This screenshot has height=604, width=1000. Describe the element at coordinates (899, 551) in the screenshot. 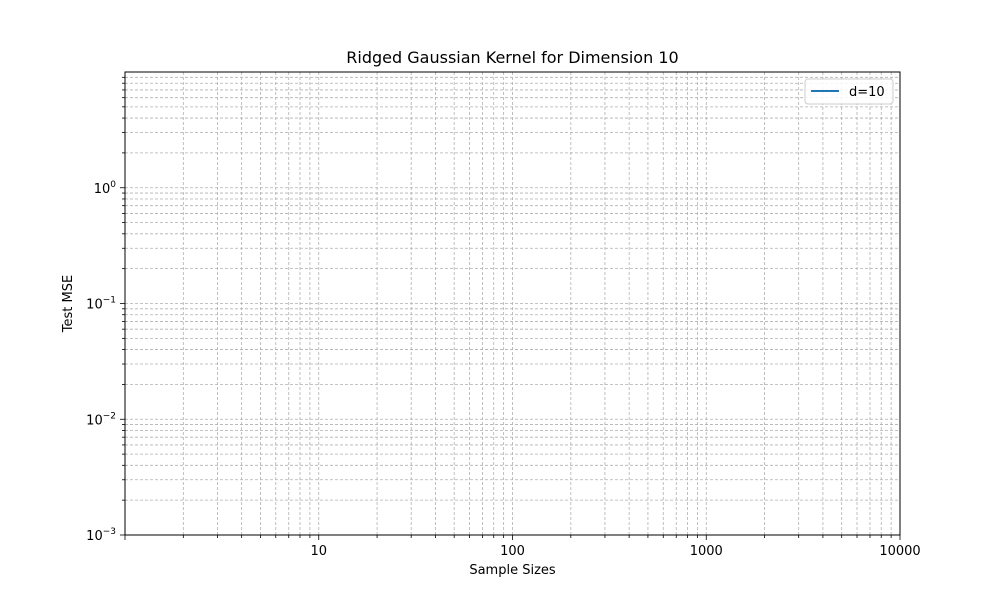

I see `x-tick-label: 10000` at that location.